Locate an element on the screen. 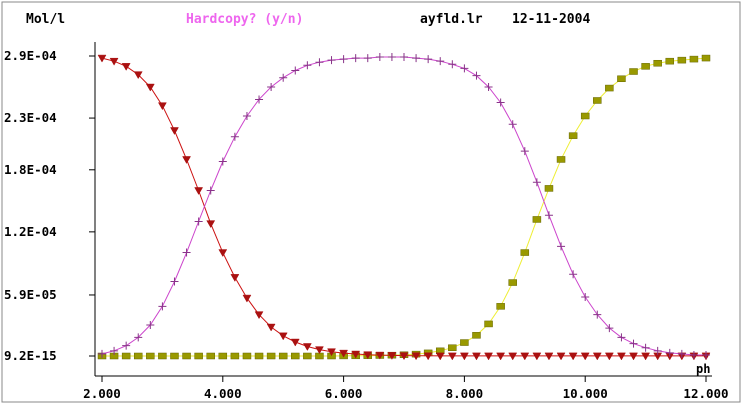 Image resolution: width=744 pixels, height=412 pixels. y-axis-unit-label: Mol/l is located at coordinates (46, 19).